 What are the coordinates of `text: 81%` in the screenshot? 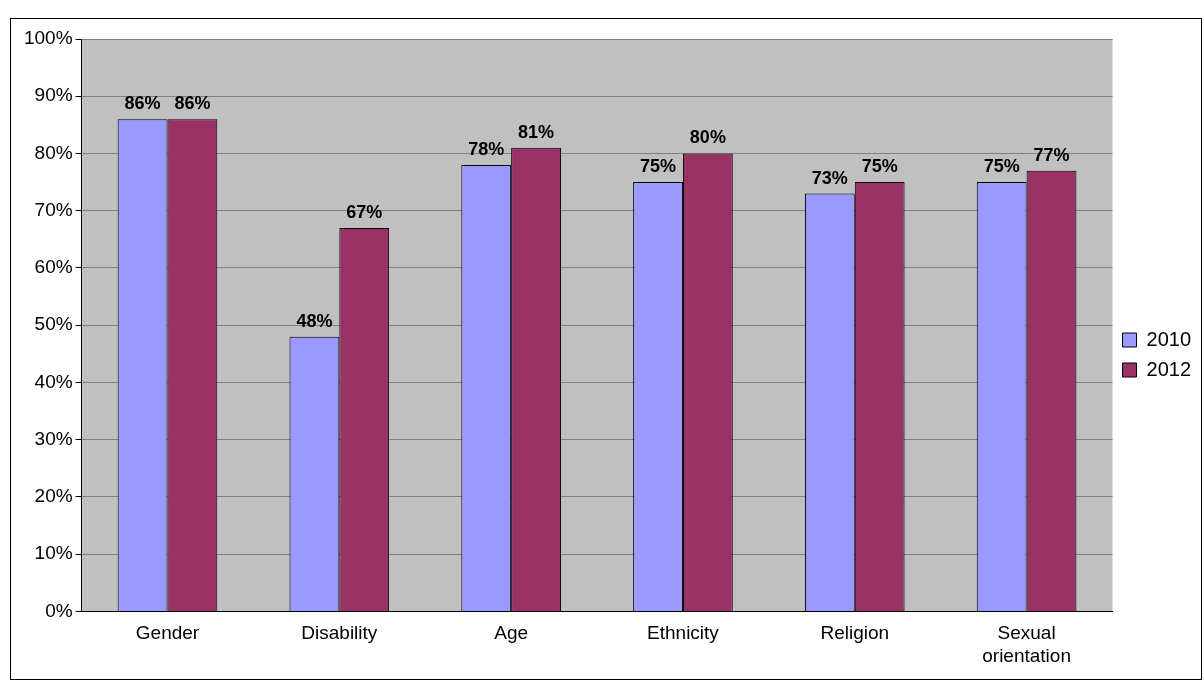 It's located at (536, 131).